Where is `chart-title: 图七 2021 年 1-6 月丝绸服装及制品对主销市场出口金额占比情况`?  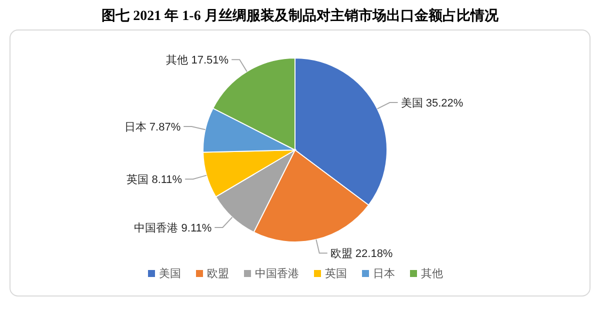
chart-title: 图七 2021 年 1-6 月丝绸服装及制品对主销市场出口金额占比情况 is located at coordinates (301, 15).